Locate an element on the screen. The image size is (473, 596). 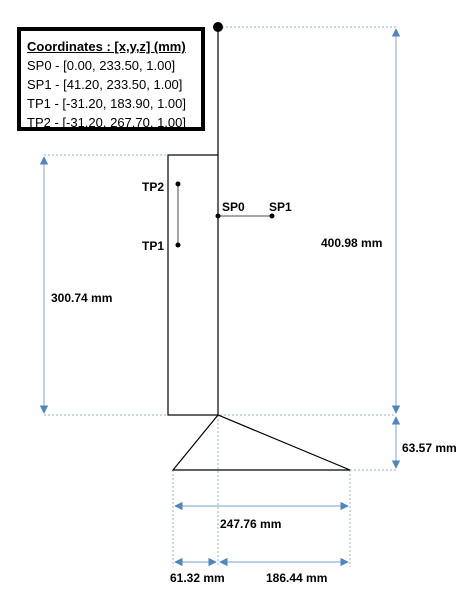
sp1-label: SP1 is located at coordinates (280, 207).